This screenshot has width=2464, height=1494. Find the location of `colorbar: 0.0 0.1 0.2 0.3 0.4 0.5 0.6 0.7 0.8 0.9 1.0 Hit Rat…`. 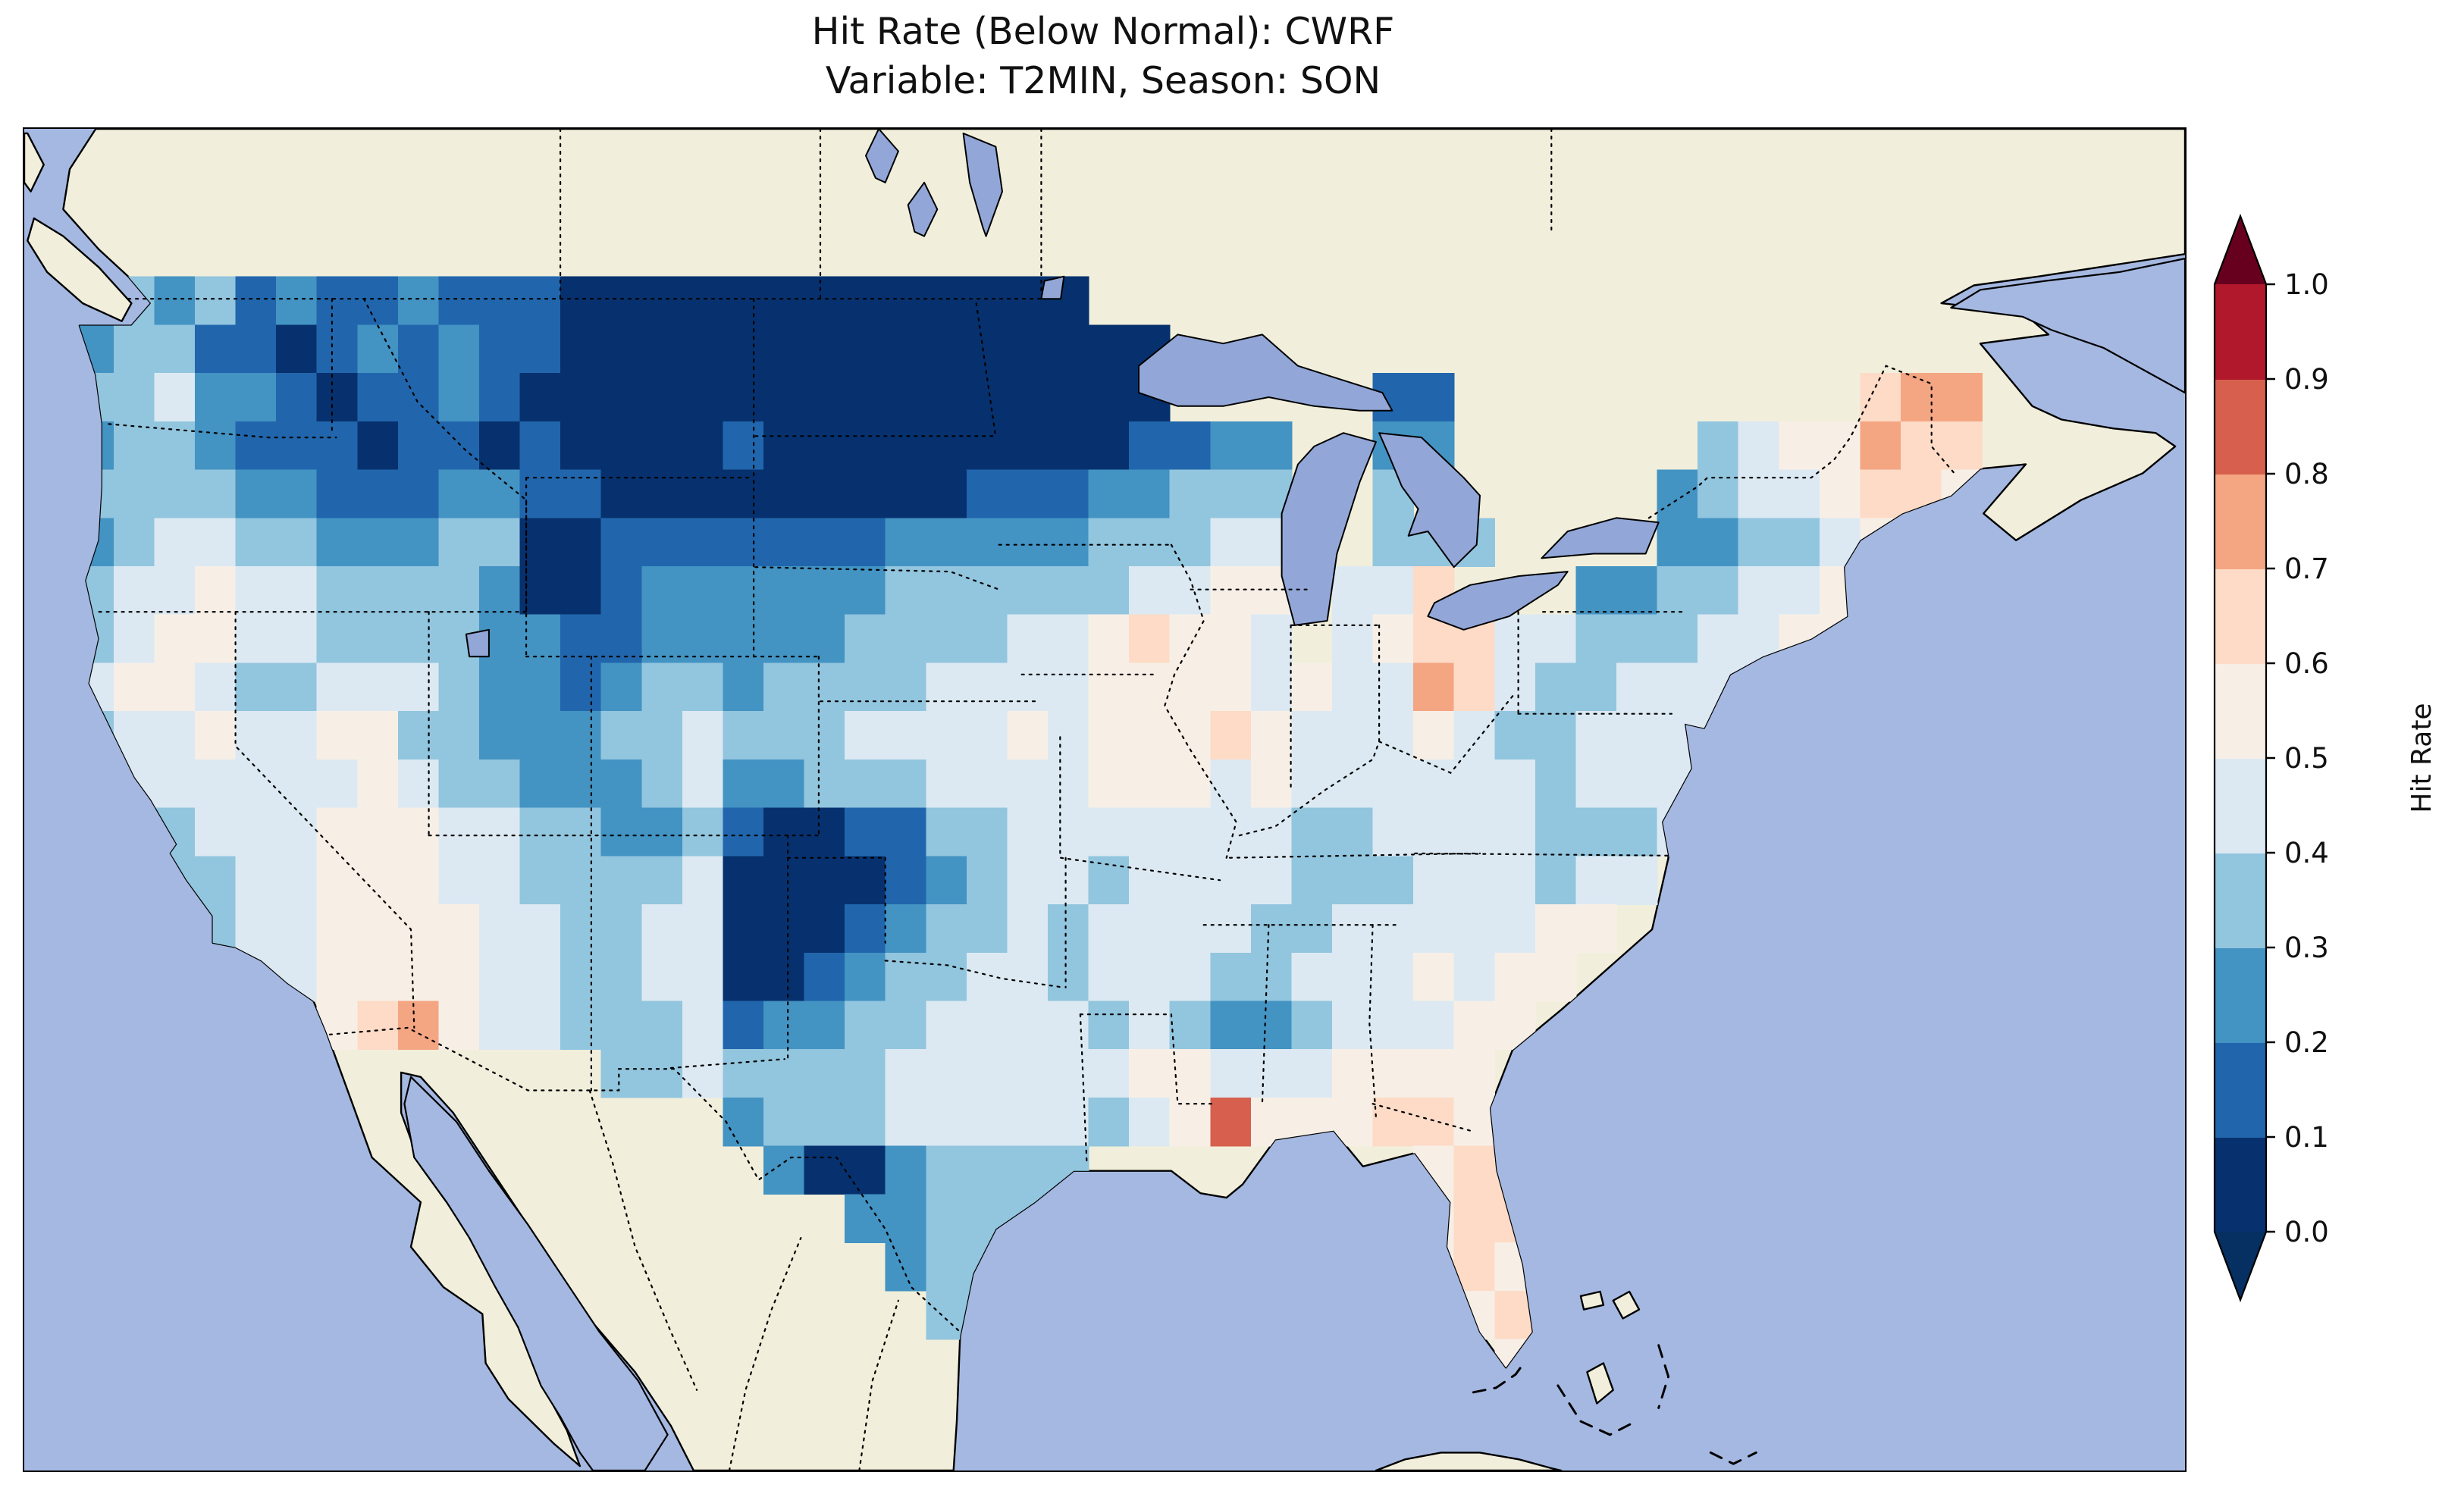

colorbar: 0.0 0.1 0.2 0.3 0.4 0.5 0.6 0.7 0.8 0.9 1.0 Hit Rat… is located at coordinates (2328, 796).